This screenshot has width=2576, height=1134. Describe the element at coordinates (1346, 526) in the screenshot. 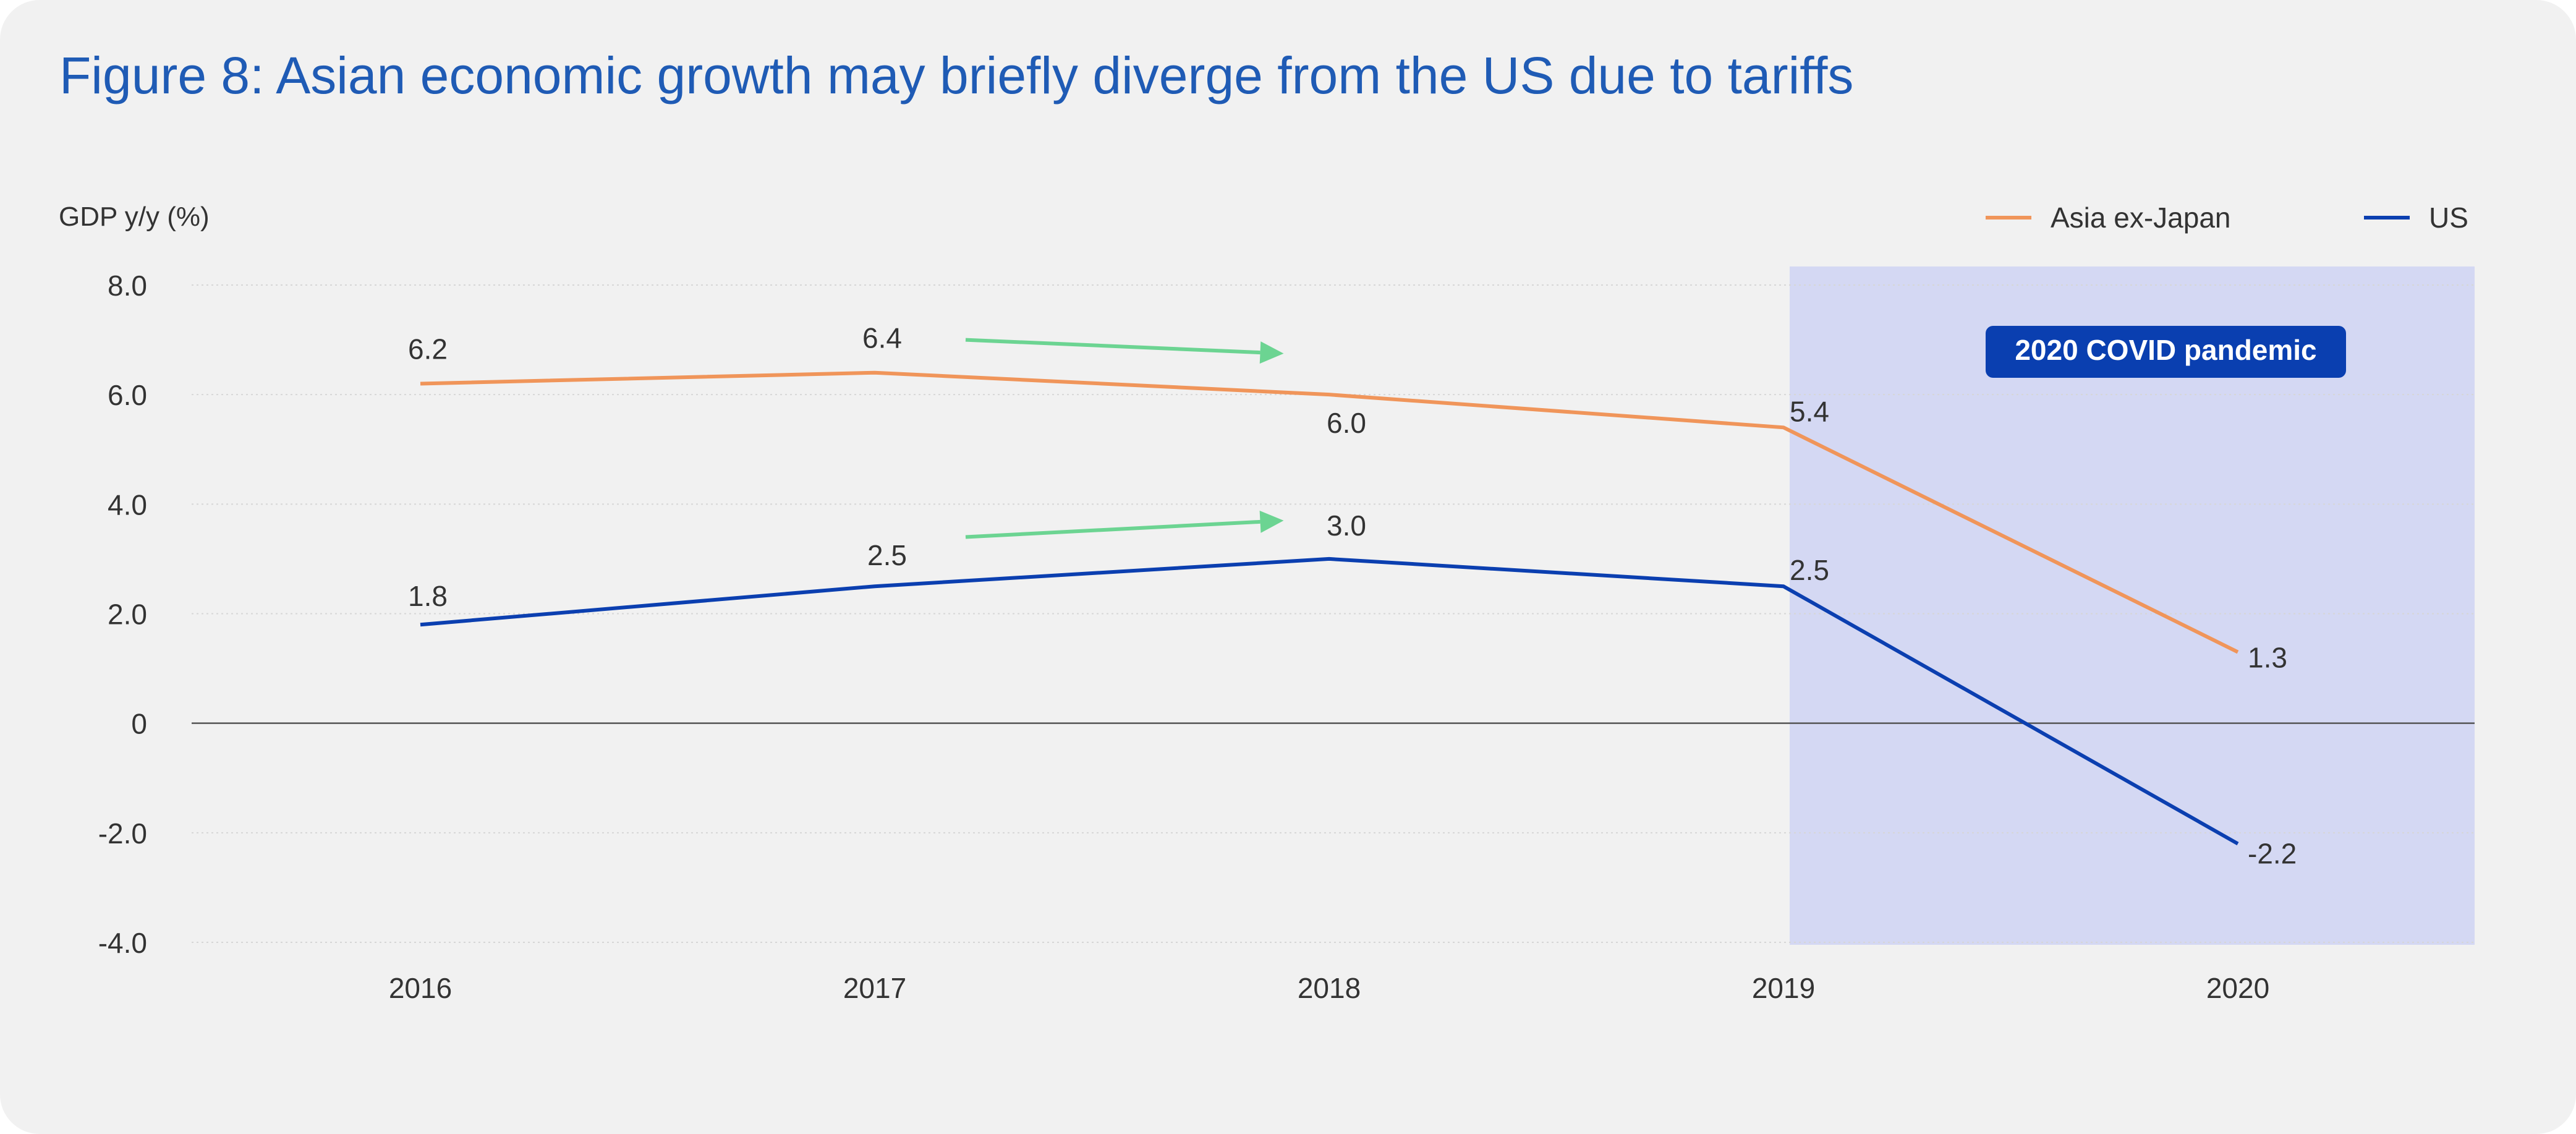

I see `data-label: 3.0` at that location.